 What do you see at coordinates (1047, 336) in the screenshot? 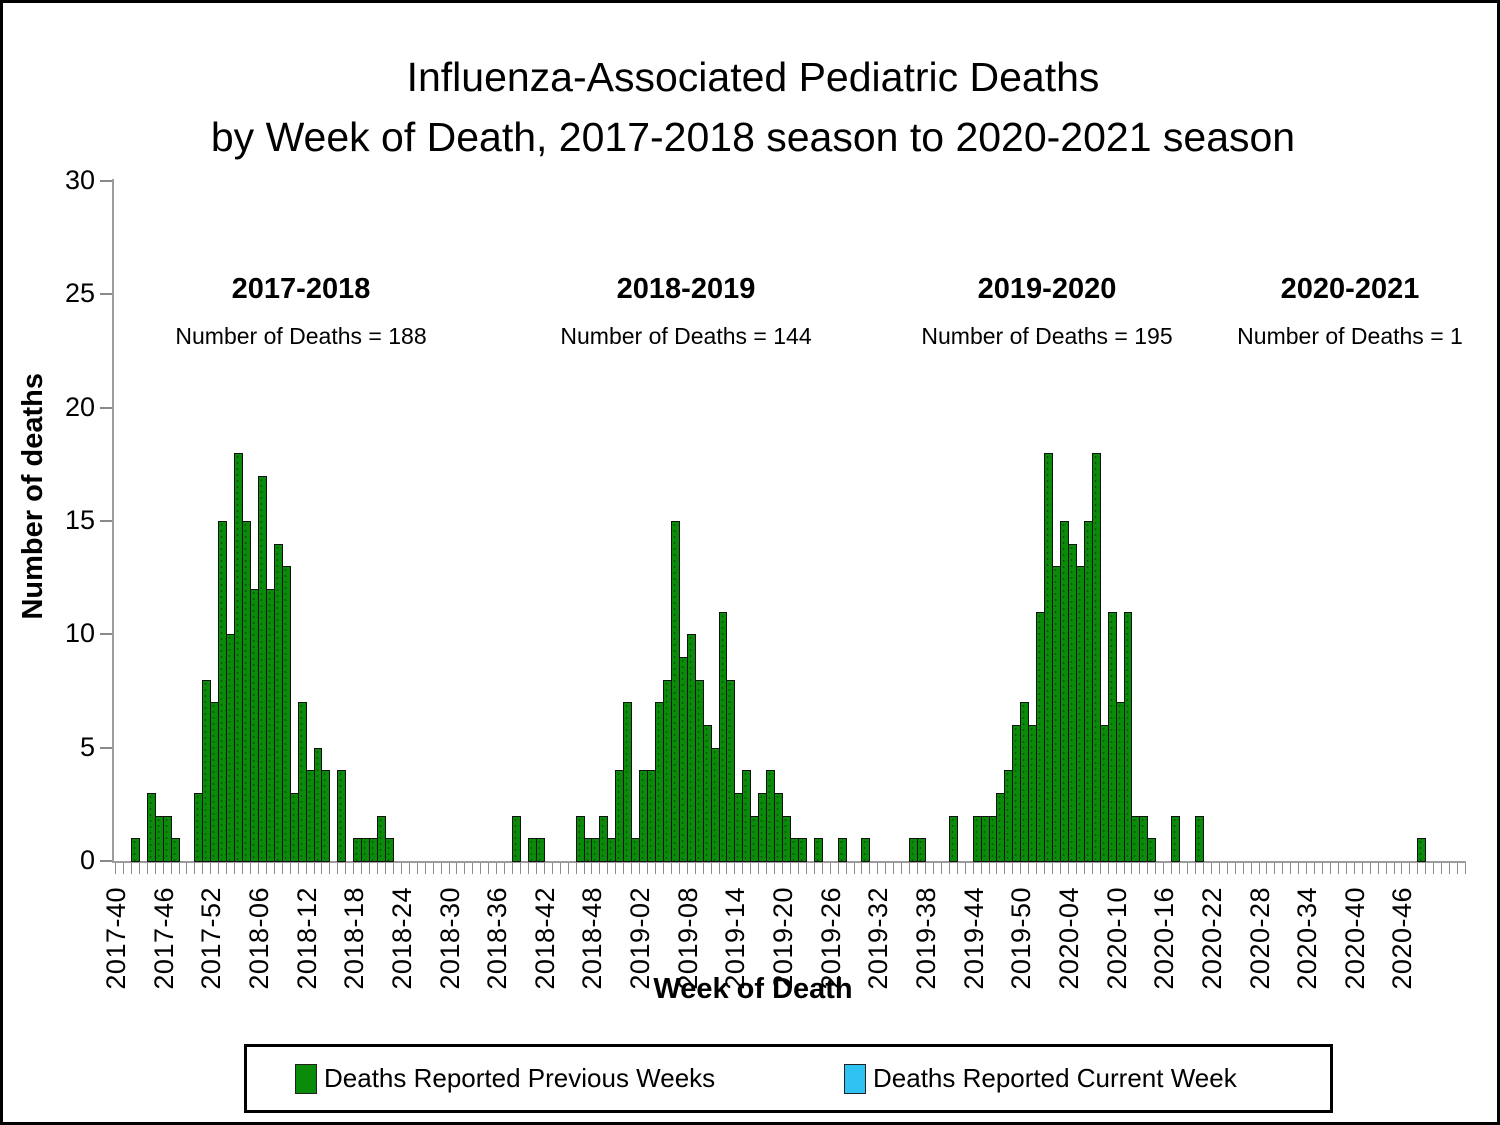
I see `season-deaths-count: Number of Deaths = 195` at bounding box center [1047, 336].